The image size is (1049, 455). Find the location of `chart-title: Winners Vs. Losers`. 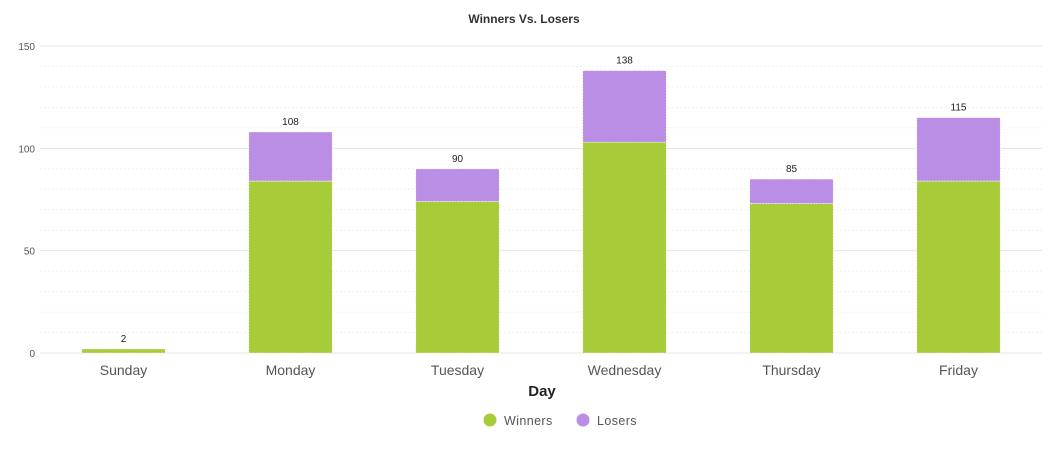

chart-title: Winners Vs. Losers is located at coordinates (524, 19).